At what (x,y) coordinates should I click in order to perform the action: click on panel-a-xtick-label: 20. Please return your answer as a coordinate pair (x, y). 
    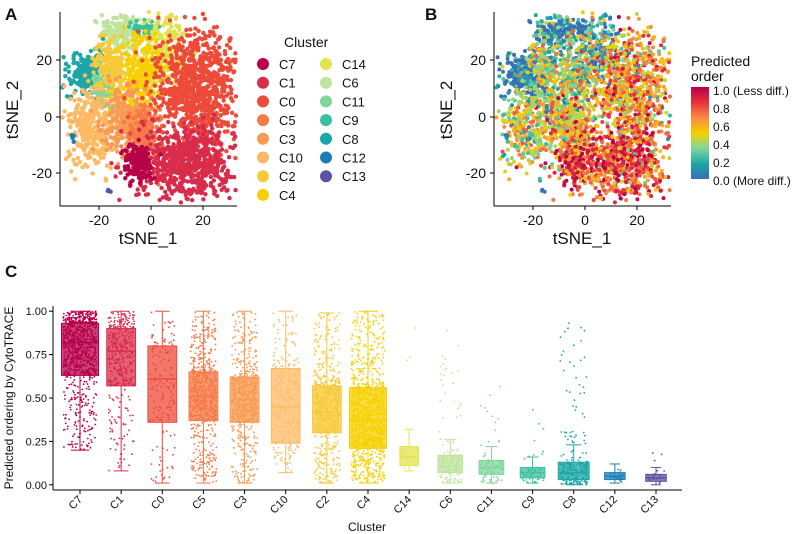
    Looking at the image, I should click on (203, 220).